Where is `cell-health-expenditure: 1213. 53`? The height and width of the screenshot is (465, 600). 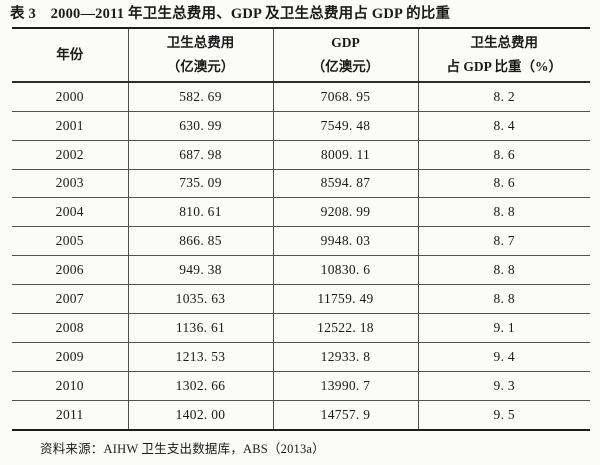
cell-health-expenditure: 1213. 53 is located at coordinates (200, 356).